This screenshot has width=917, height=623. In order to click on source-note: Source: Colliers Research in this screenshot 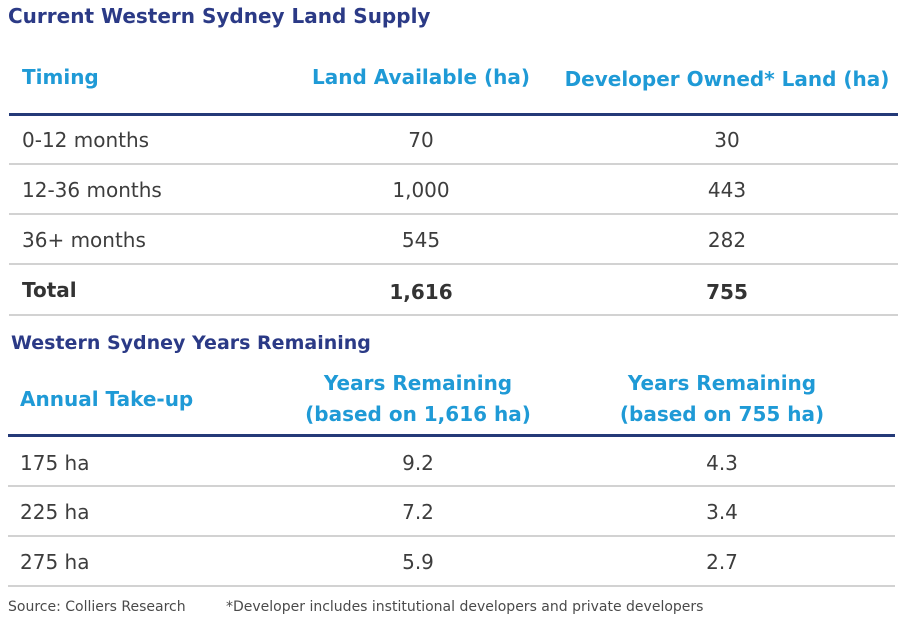, I will do `click(97, 607)`.